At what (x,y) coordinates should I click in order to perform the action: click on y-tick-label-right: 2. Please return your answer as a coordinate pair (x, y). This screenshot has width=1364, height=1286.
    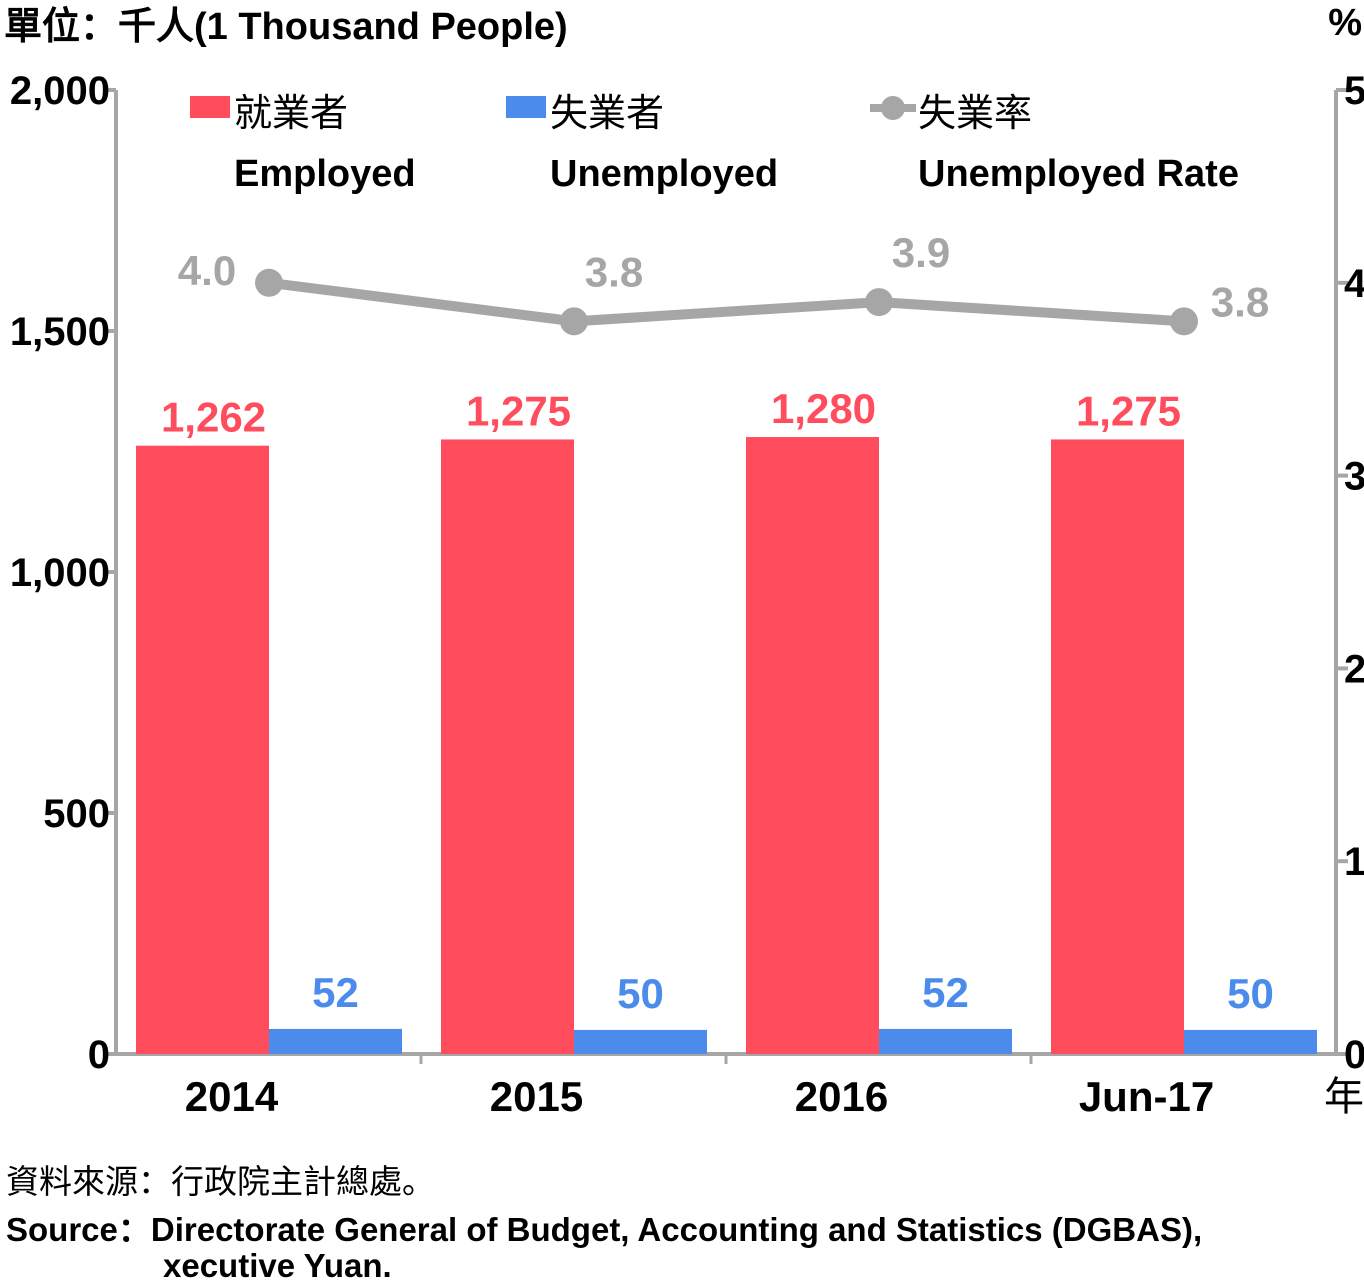
    Looking at the image, I should click on (1354, 669).